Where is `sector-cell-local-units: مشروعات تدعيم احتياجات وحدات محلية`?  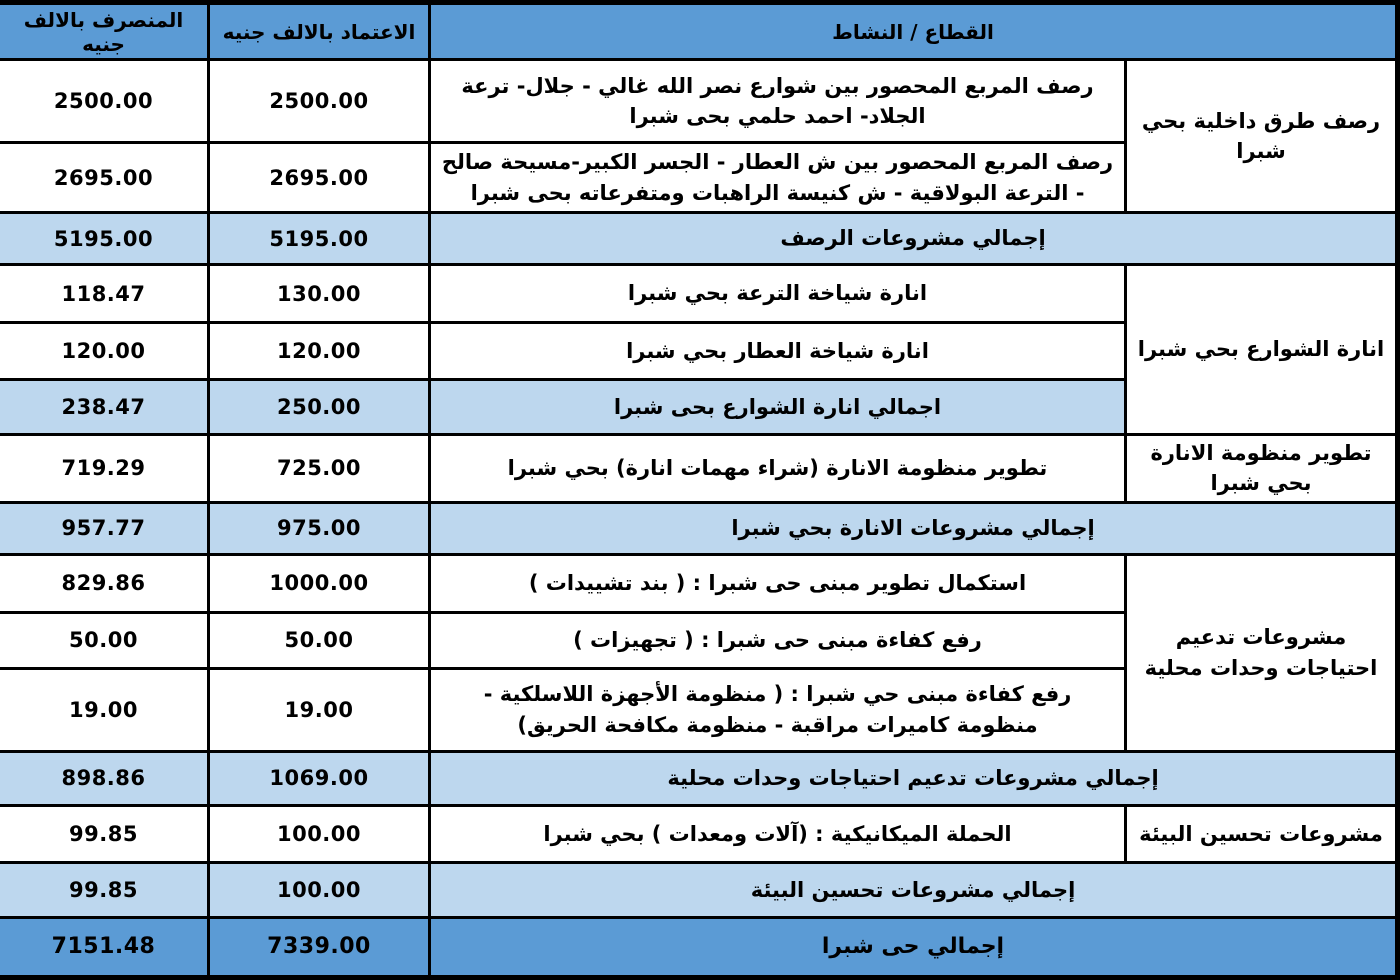
sector-cell-local-units: مشروعات تدعيم احتياجات وحدات محلية is located at coordinates (1261, 652).